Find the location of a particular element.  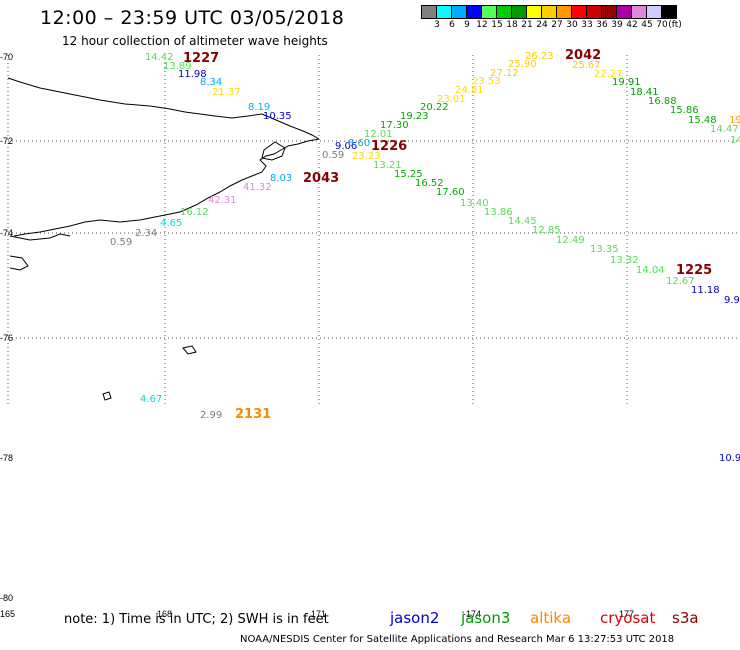

lon-label: 168 is located at coordinates (164, 614).